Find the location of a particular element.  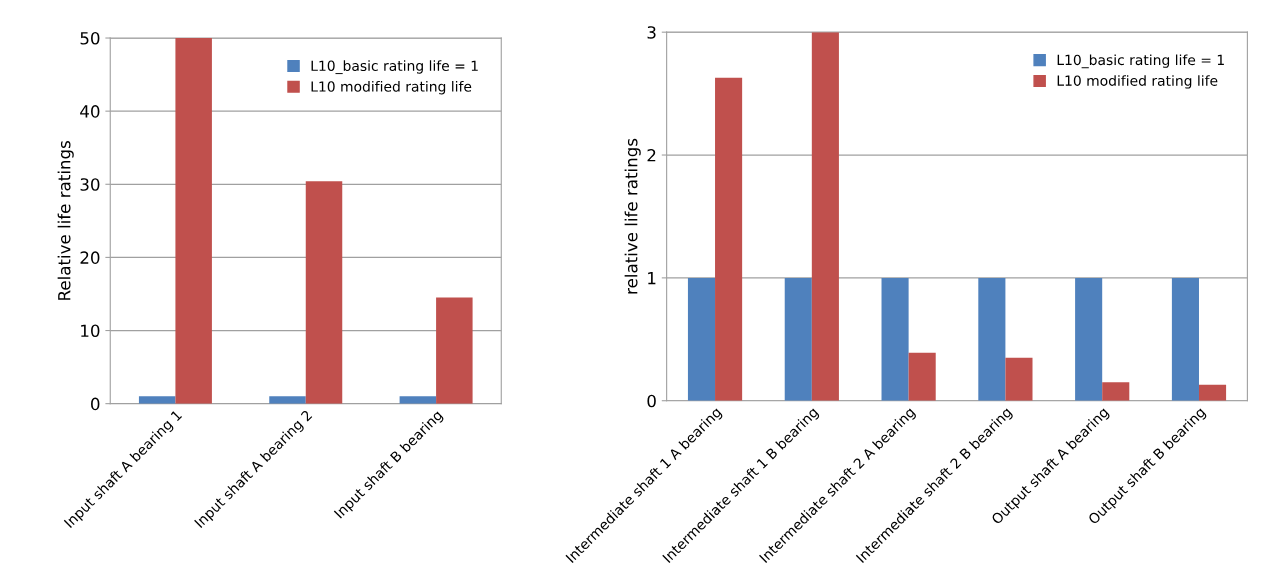

y-tick-label: 3 is located at coordinates (651, 32).